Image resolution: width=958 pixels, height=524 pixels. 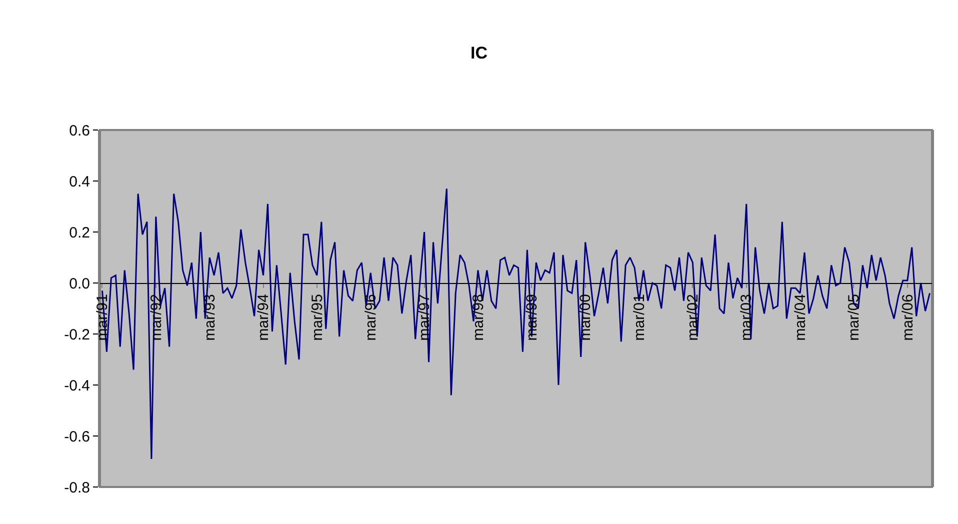 I want to click on y-tick-label: -0.4, so click(x=77, y=385).